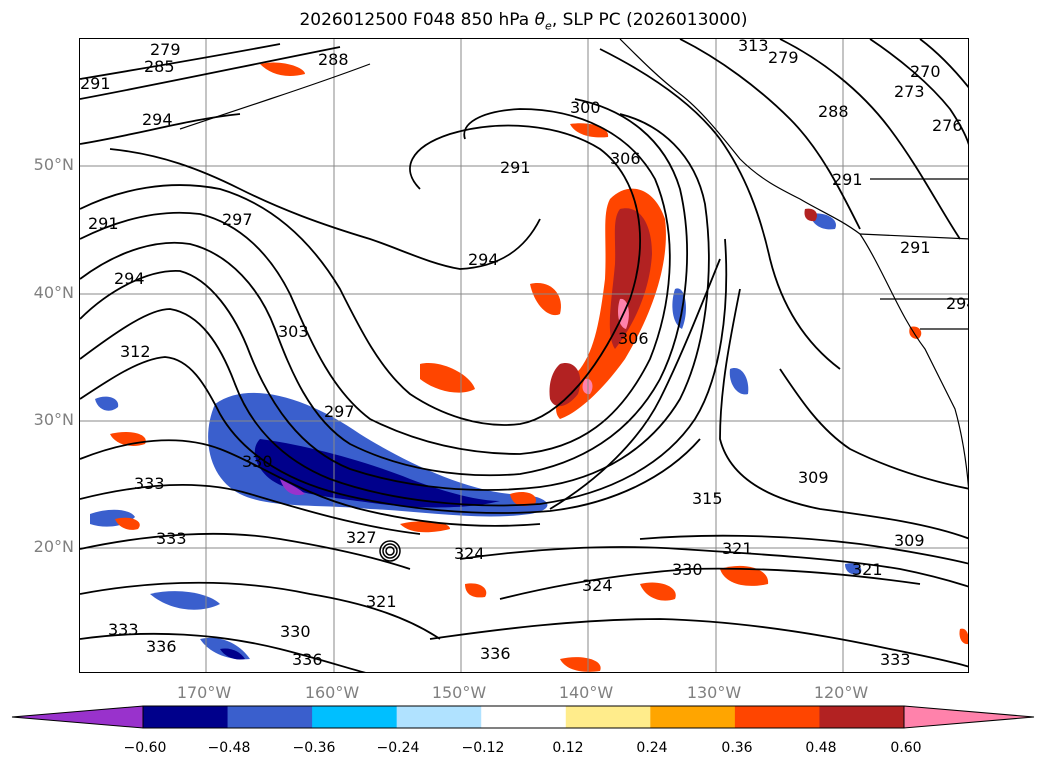  Describe the element at coordinates (585, 107) in the screenshot. I see `contour-label: 300` at that location.